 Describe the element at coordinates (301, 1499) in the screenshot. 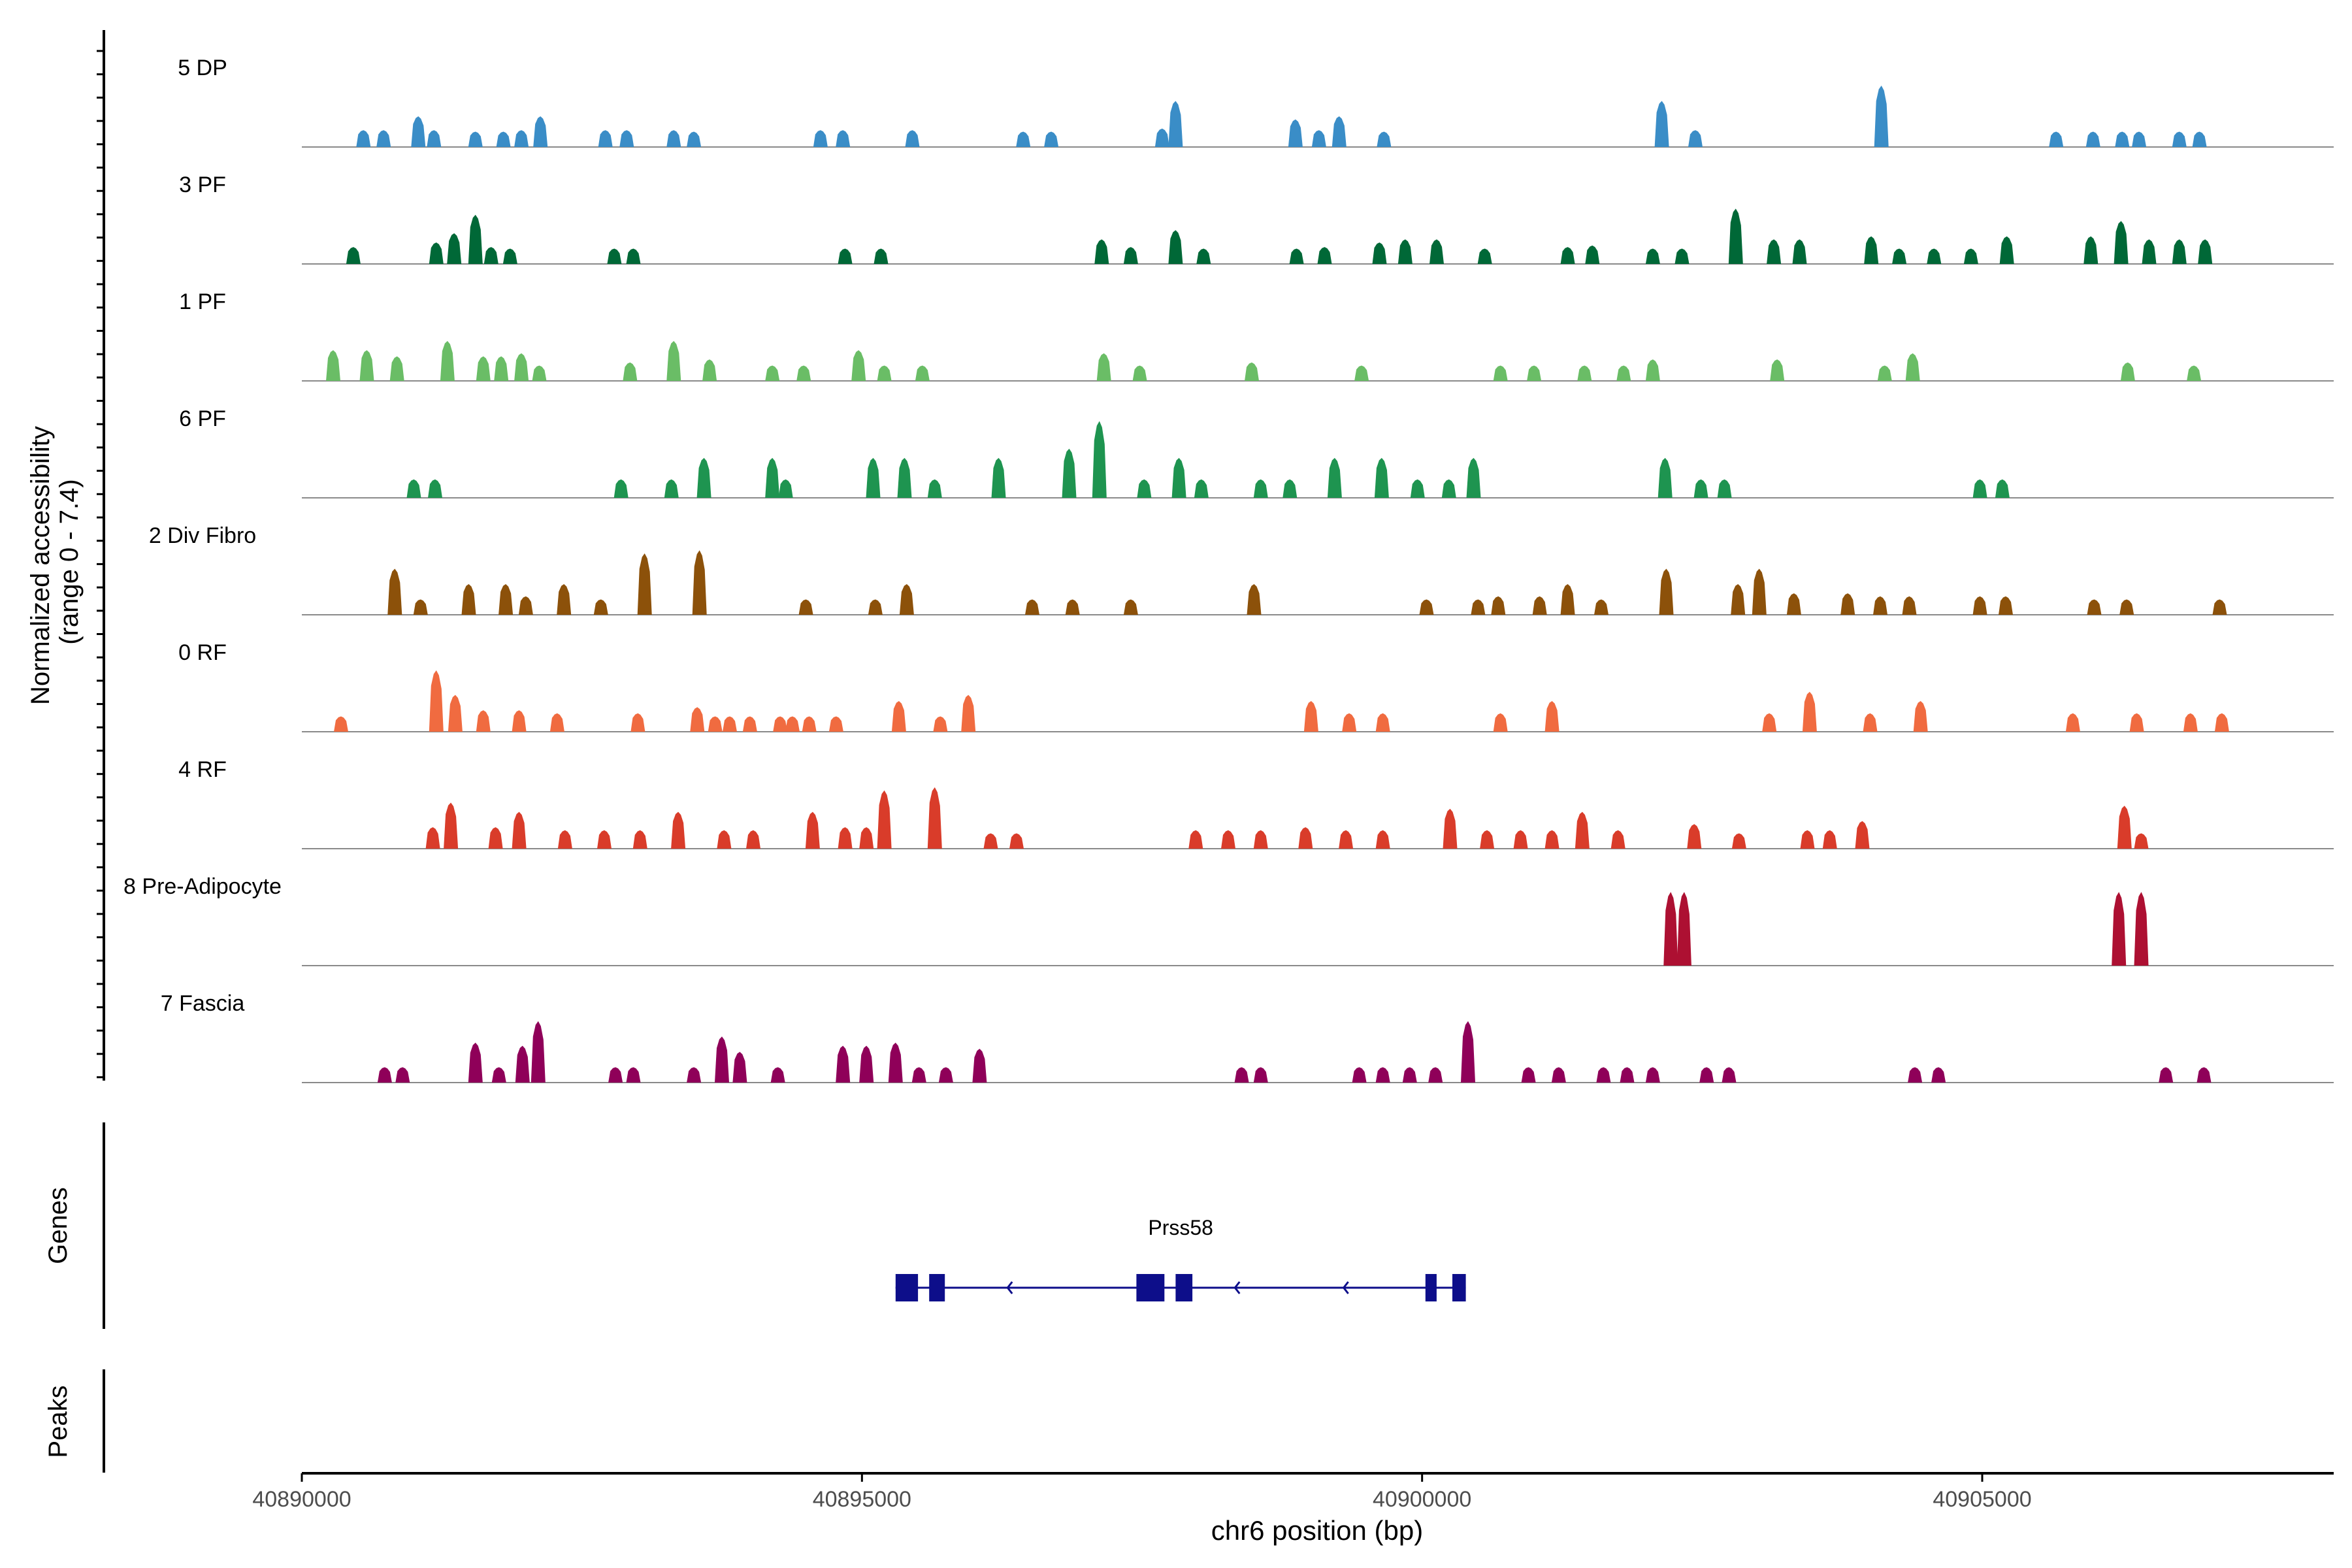

I see `x-tick-label: 40890000` at that location.